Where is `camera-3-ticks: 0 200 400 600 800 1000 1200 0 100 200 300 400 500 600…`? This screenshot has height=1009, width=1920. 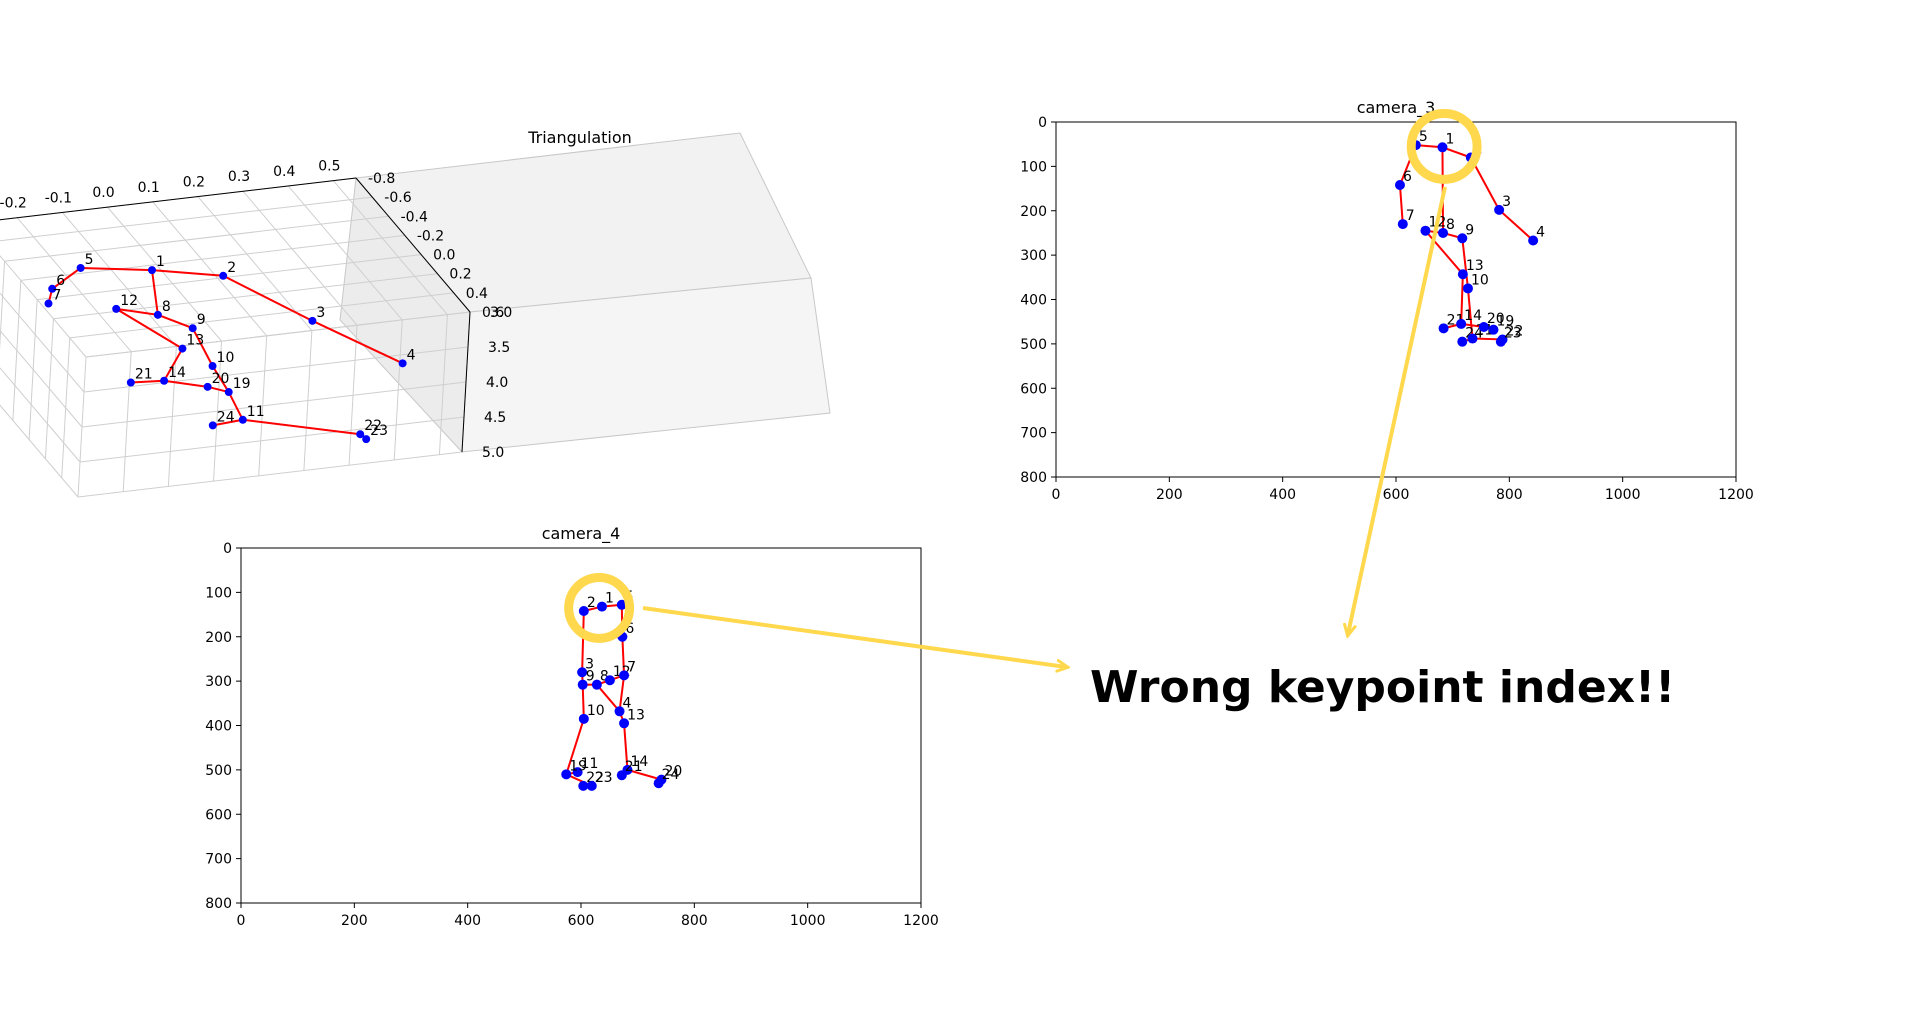
camera-3-ticks: 0 200 400 600 800 1000 1200 0 100 200 300 400 500 600… is located at coordinates (1387, 309).